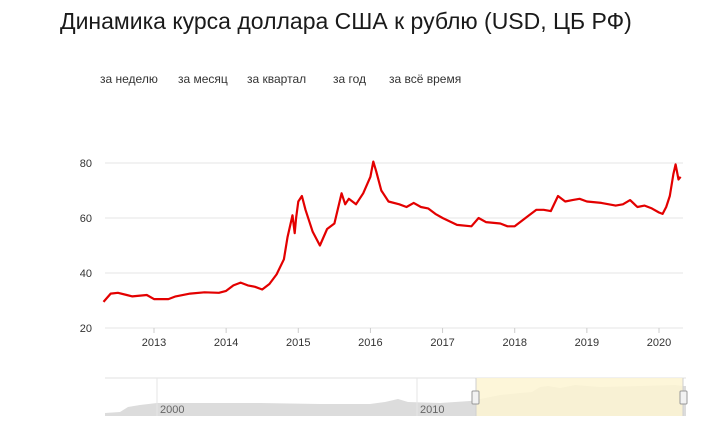 The image size is (708, 433). What do you see at coordinates (432, 410) in the screenshot?
I see `navigator-year-label: 2010` at bounding box center [432, 410].